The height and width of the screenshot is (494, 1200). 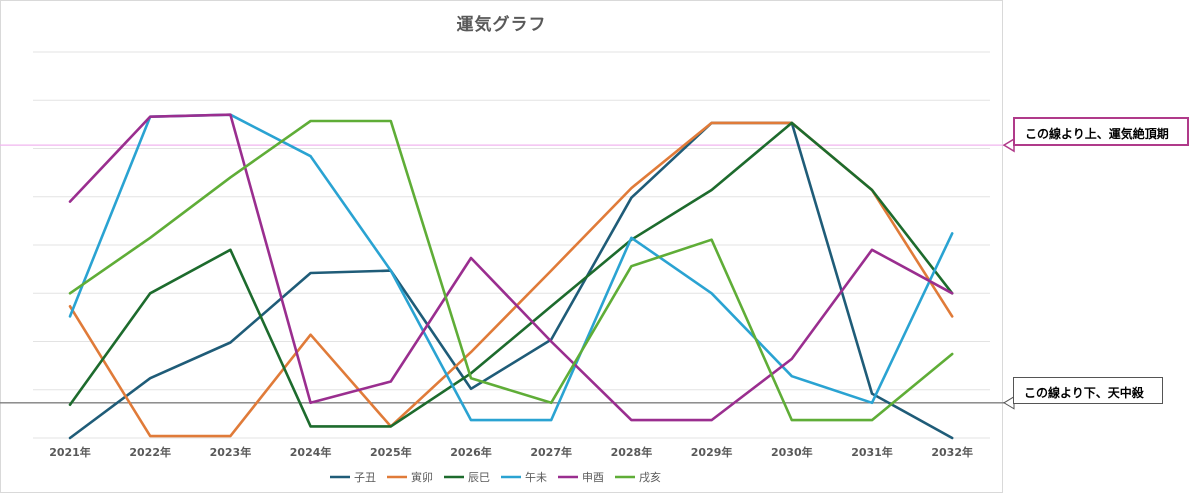 I want to click on x-tick-label: 2026年, so click(x=471, y=452).